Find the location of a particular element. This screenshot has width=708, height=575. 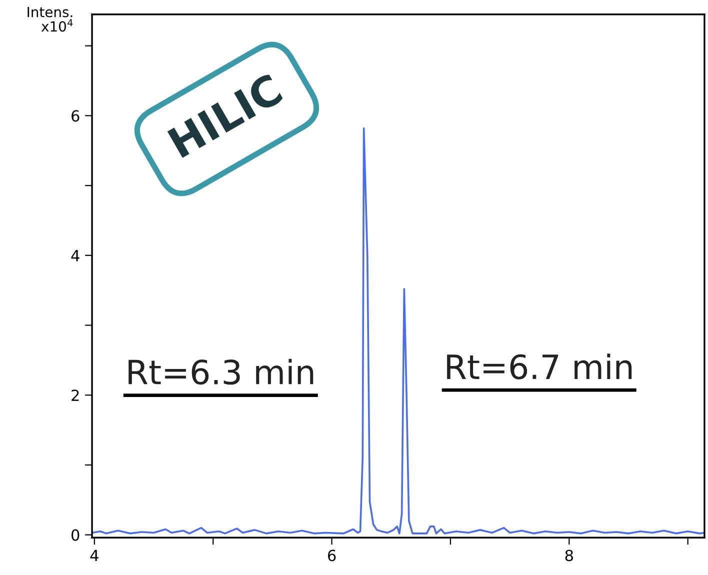

x-tick-label: 8 is located at coordinates (569, 556).